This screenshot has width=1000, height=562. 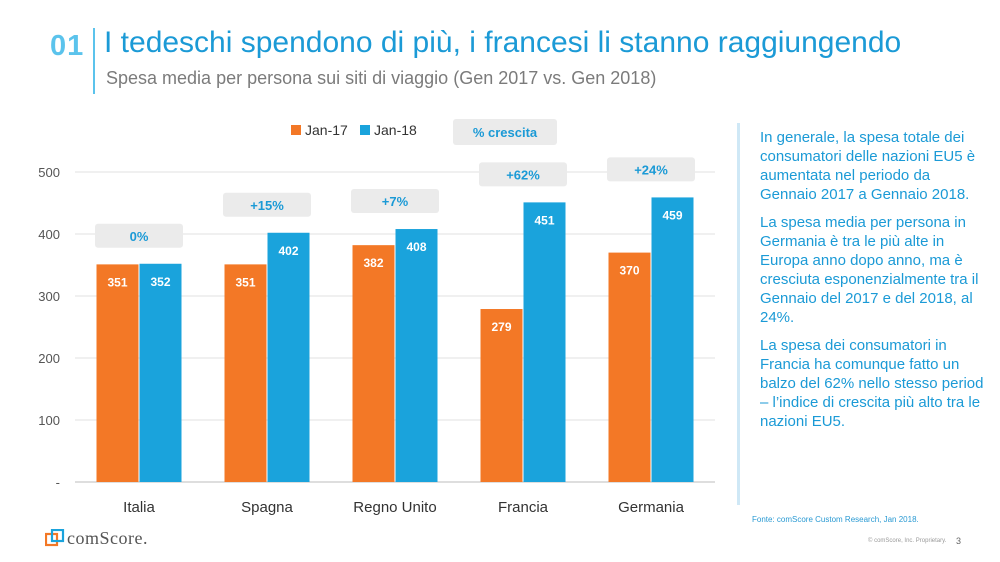 I want to click on y-tick-label: 100, so click(x=49, y=420).